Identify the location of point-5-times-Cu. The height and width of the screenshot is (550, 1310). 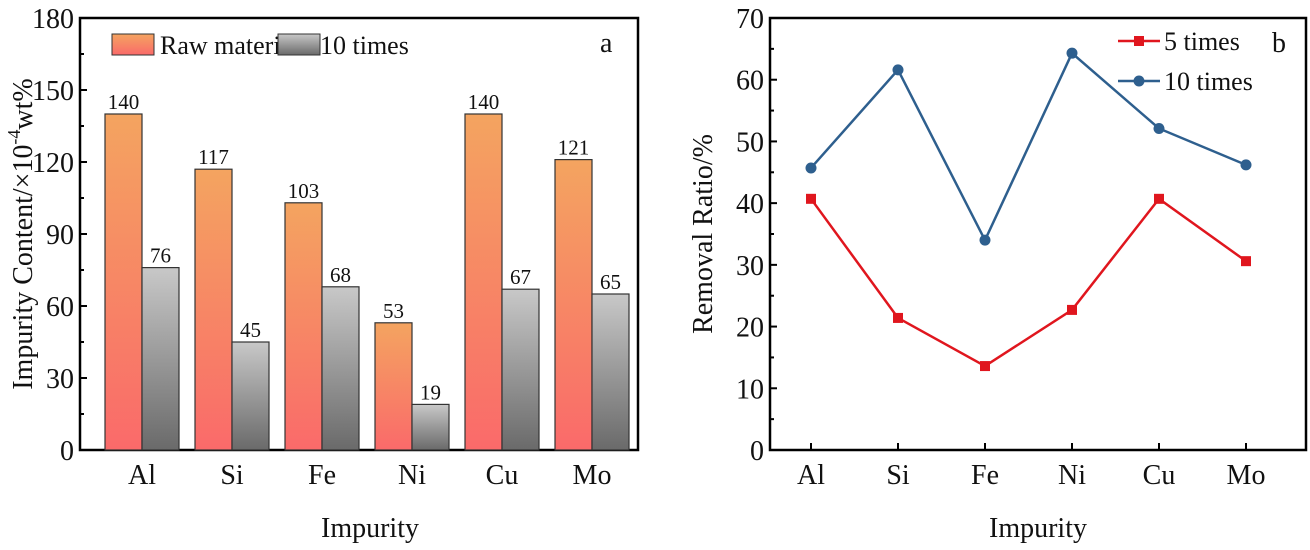
(1159, 198).